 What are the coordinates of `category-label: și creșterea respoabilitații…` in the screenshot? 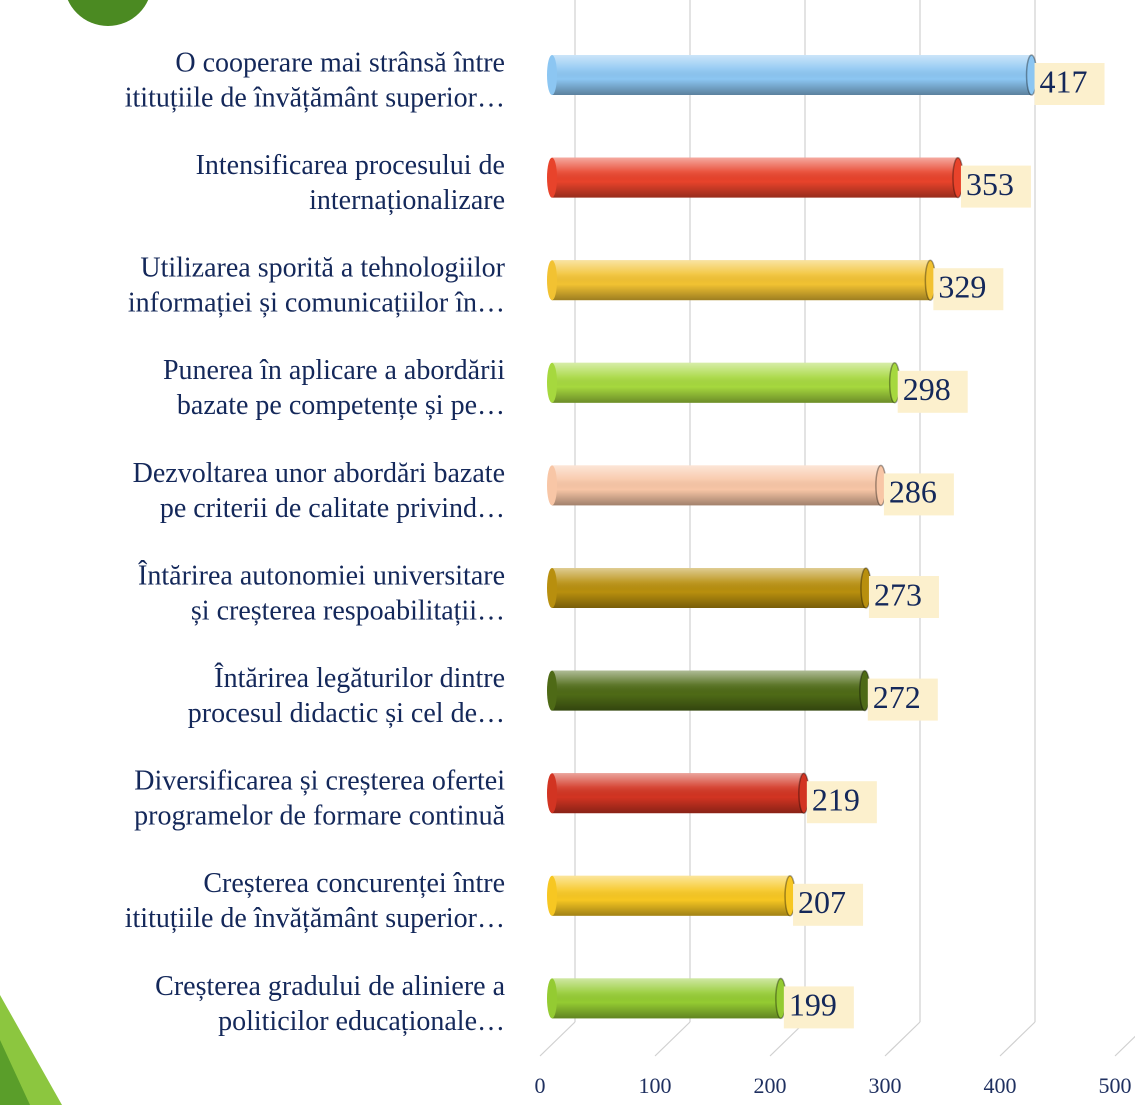 It's located at (348, 610).